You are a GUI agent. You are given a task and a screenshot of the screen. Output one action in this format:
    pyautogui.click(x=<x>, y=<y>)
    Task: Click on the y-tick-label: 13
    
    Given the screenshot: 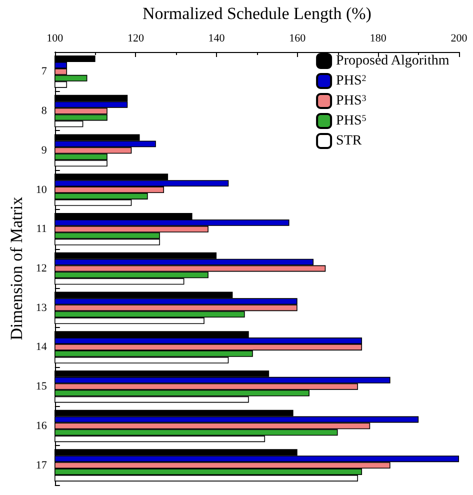 What is the action you would take?
    pyautogui.click(x=42, y=308)
    